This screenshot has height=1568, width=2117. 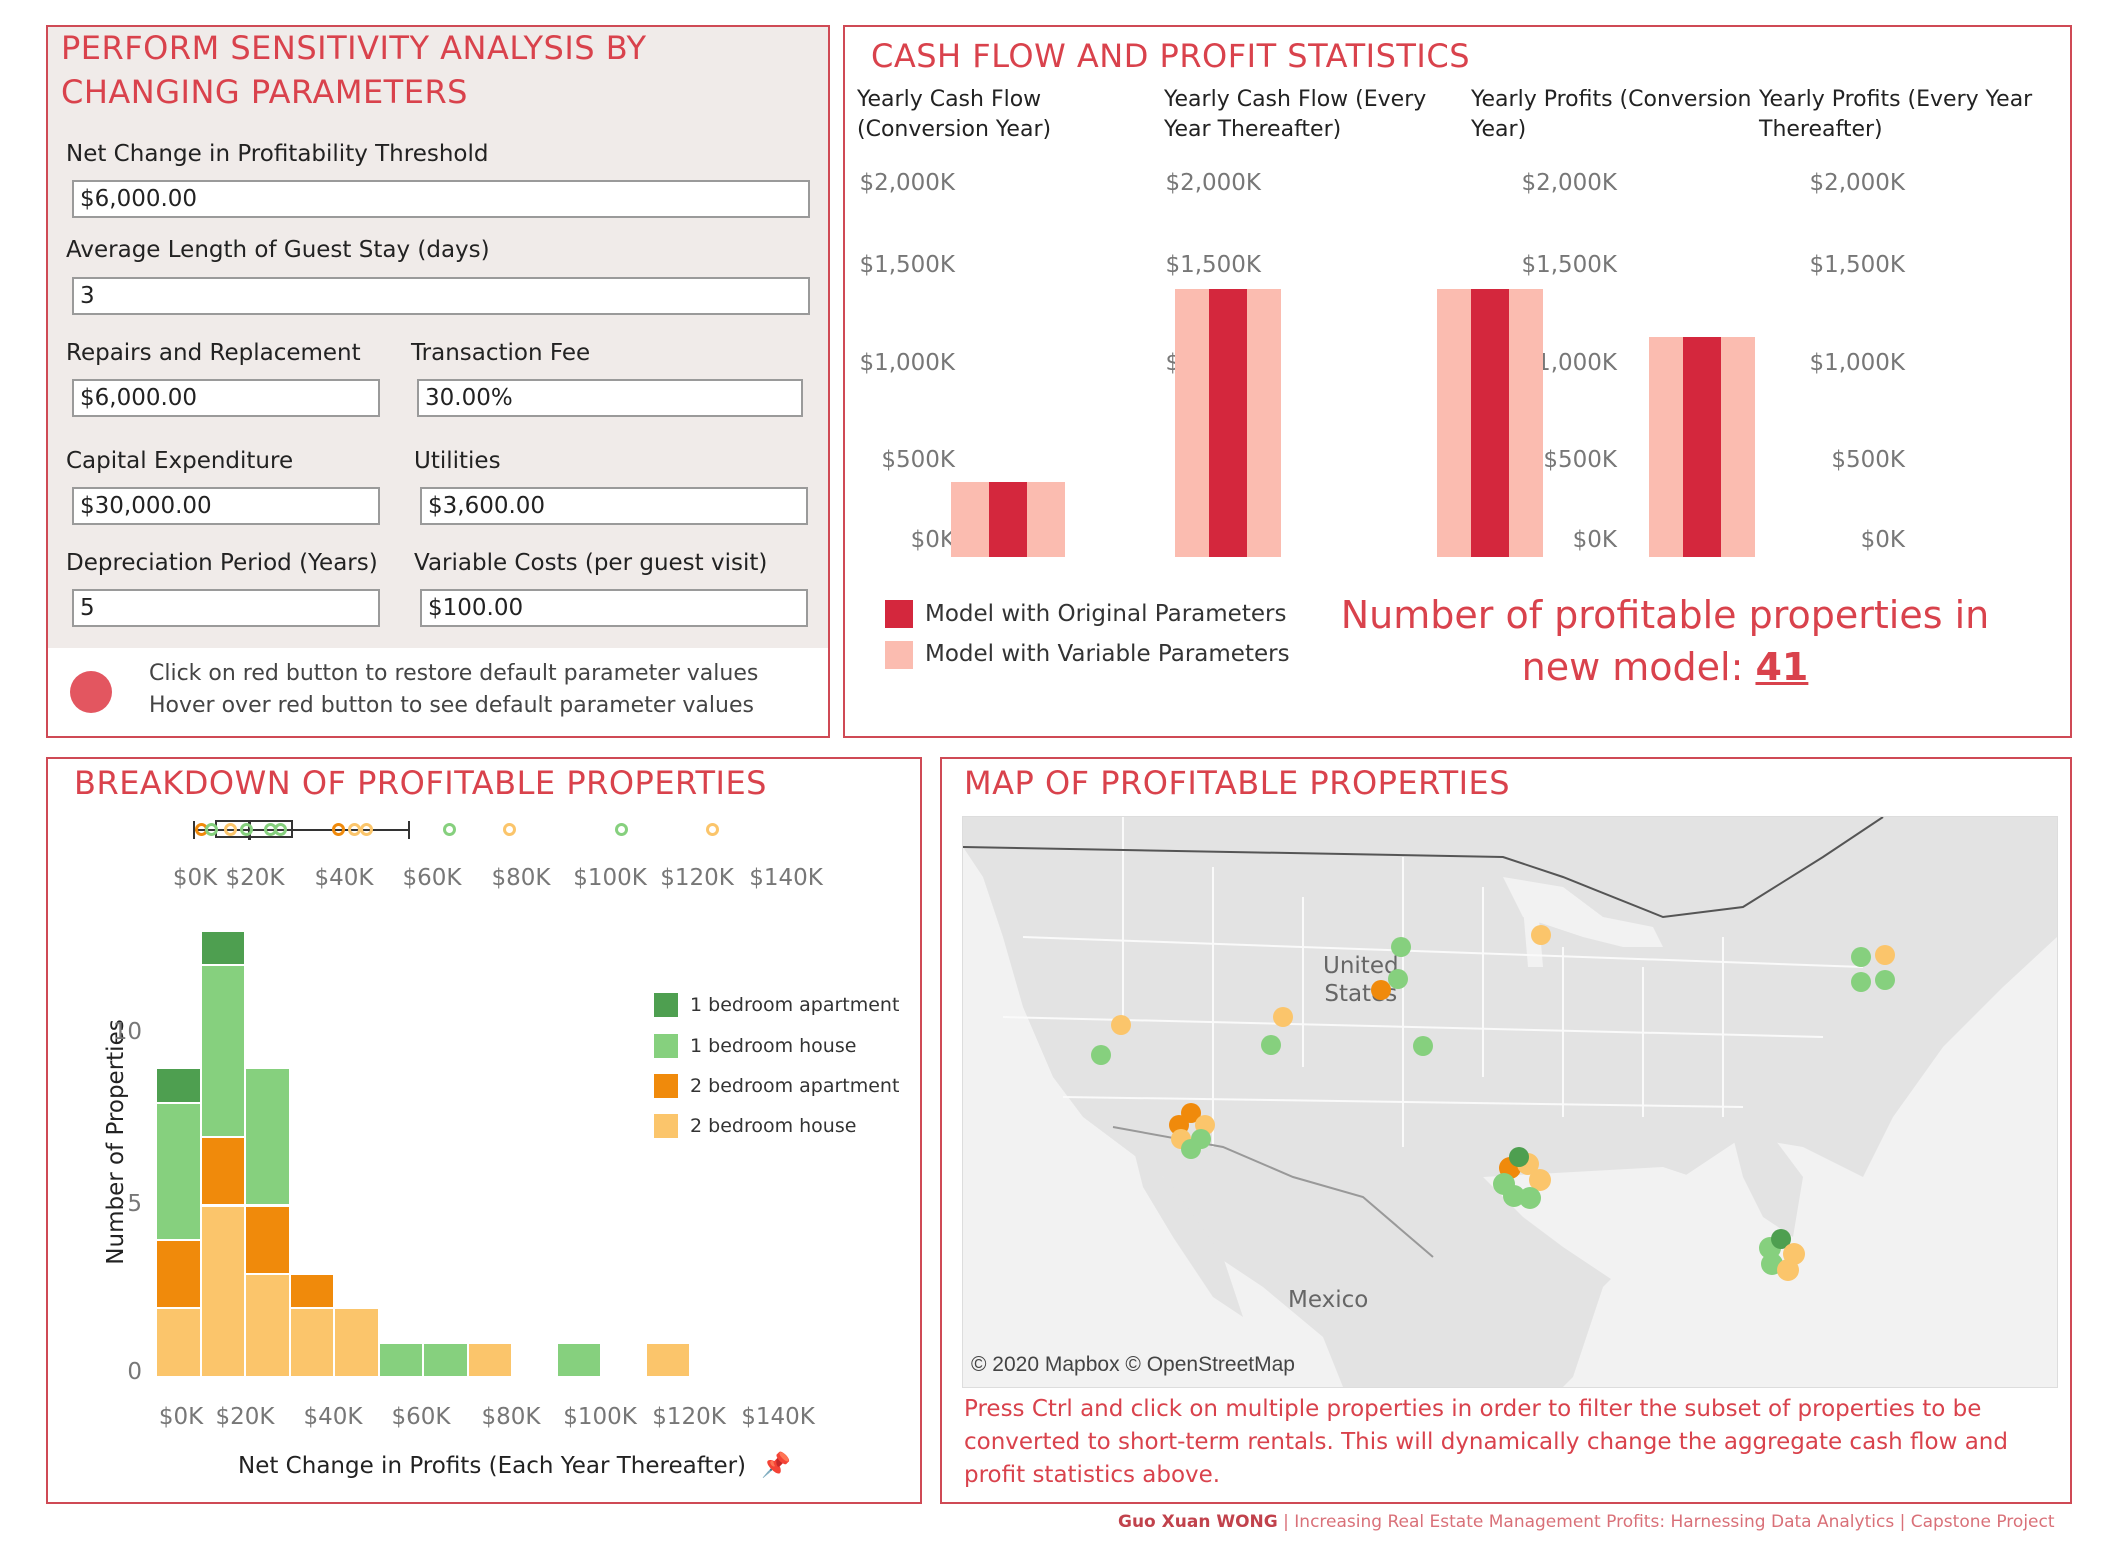 I want to click on c3-tick-1500: $1,500K, so click(x=1569, y=265).